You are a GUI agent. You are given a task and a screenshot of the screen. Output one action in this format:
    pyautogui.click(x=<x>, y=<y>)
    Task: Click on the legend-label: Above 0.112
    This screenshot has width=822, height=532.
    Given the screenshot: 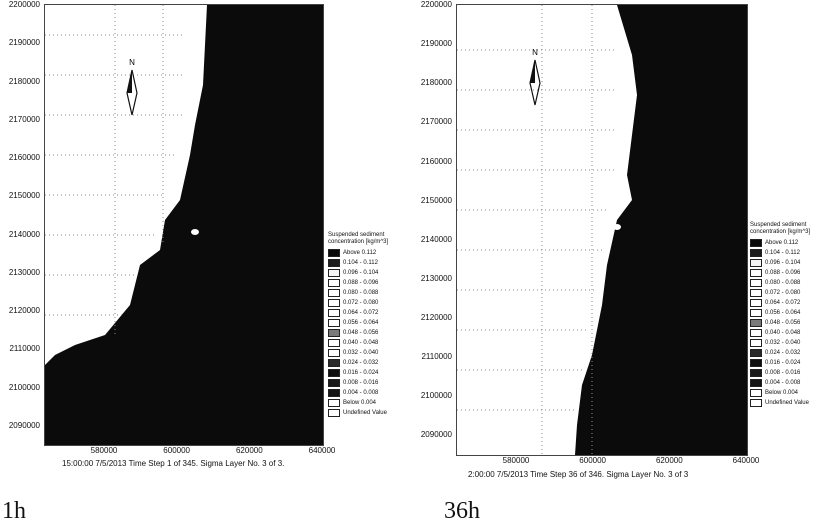 What is the action you would take?
    pyautogui.click(x=360, y=253)
    